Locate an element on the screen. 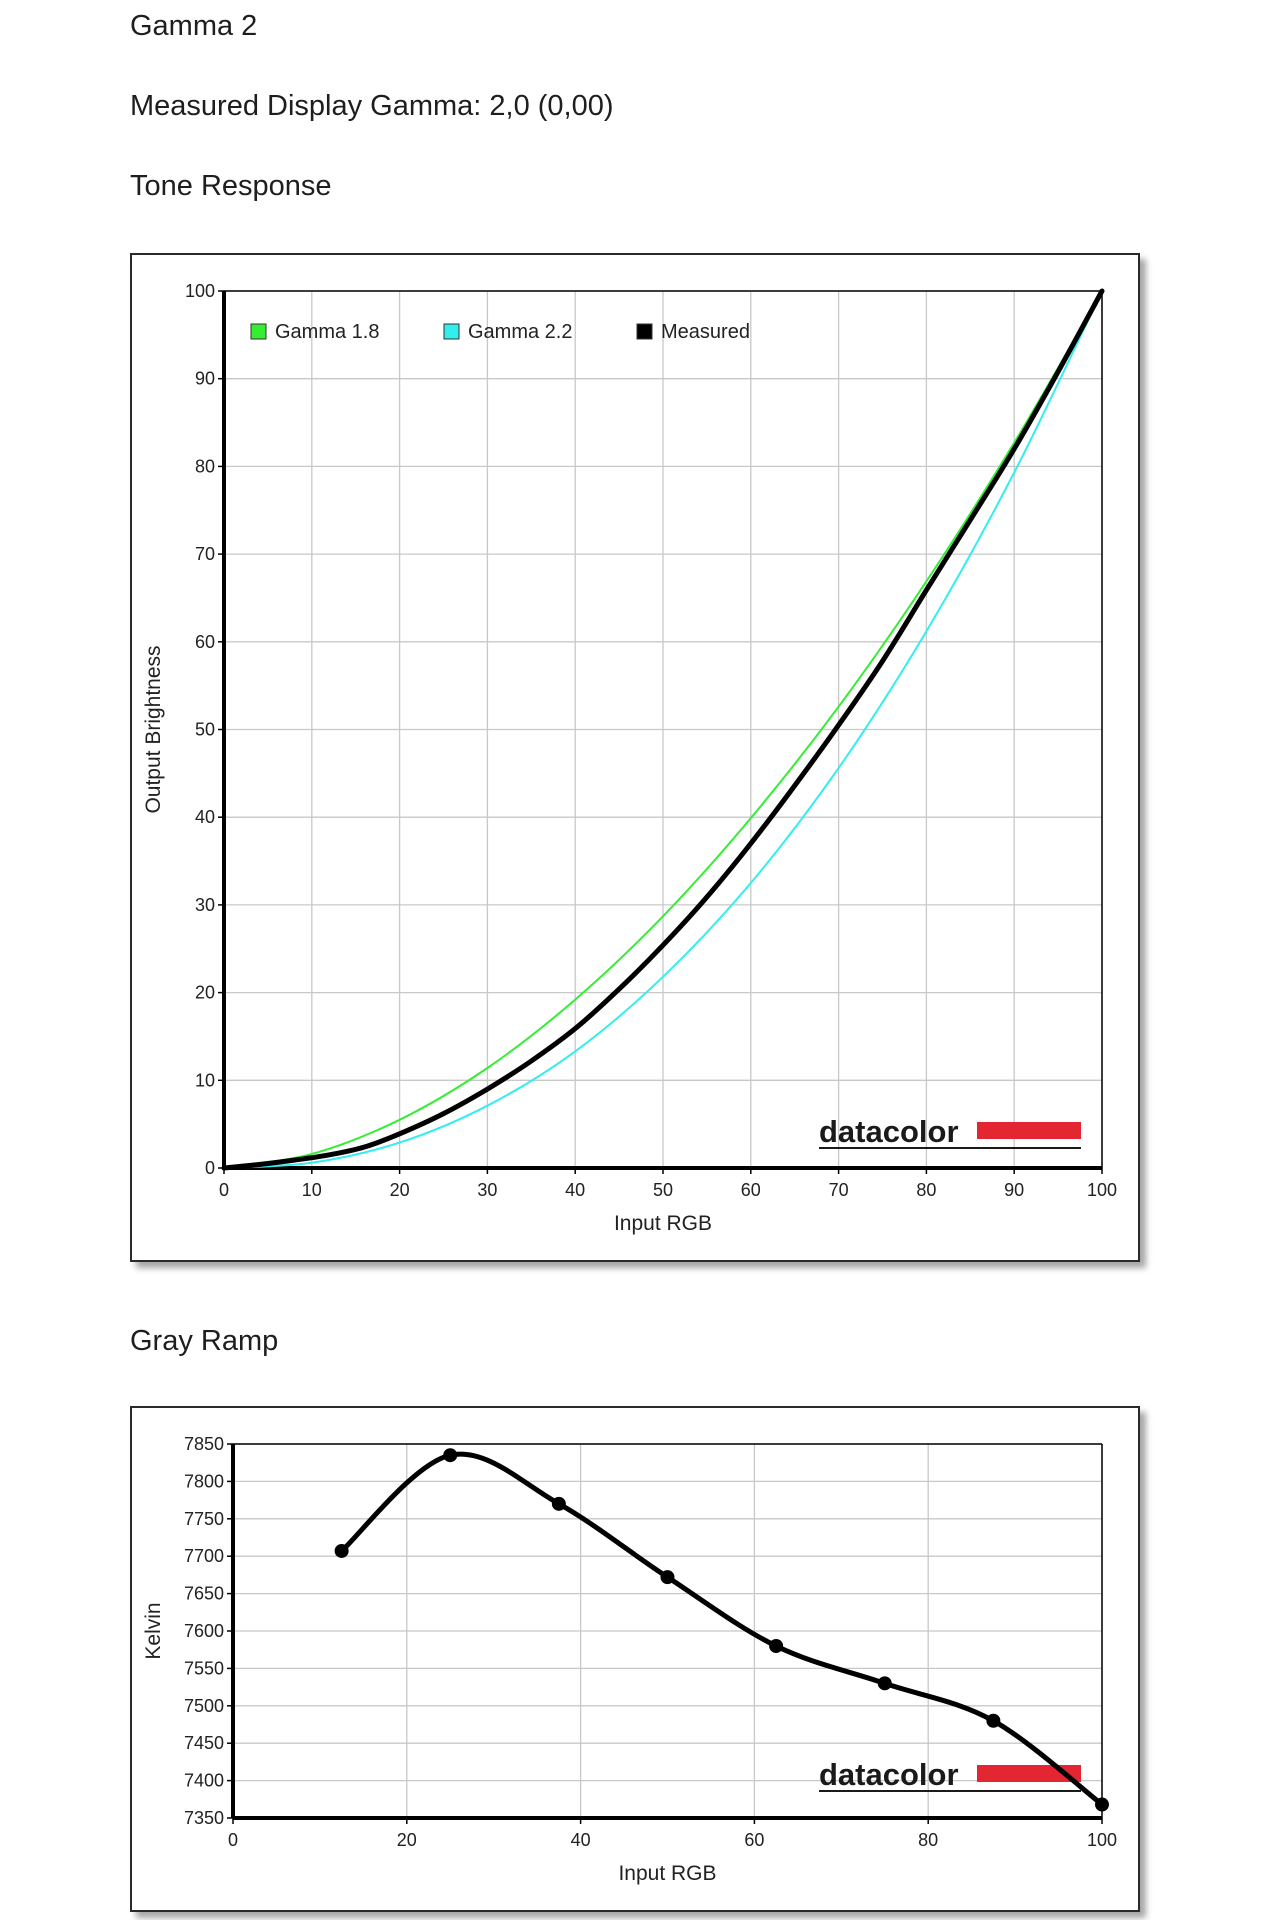 This screenshot has width=1281, height=1920. x-tick-label: 70 is located at coordinates (839, 1190).